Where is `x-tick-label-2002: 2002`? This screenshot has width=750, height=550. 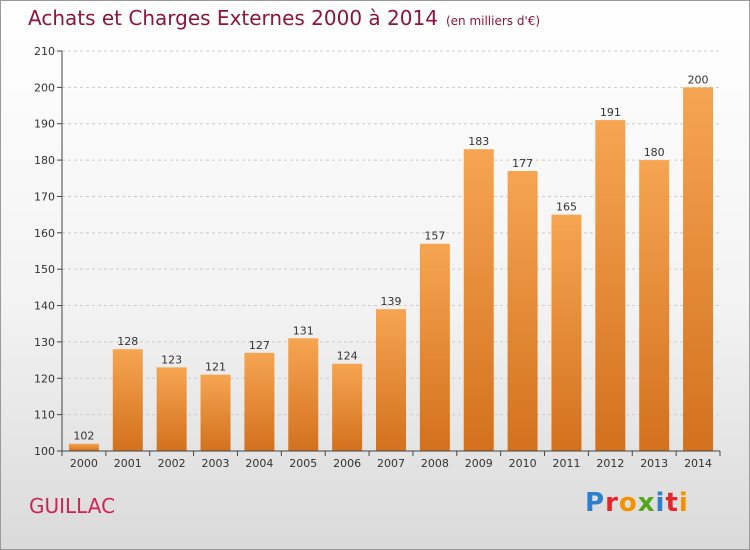
x-tick-label-2002: 2002 is located at coordinates (172, 463).